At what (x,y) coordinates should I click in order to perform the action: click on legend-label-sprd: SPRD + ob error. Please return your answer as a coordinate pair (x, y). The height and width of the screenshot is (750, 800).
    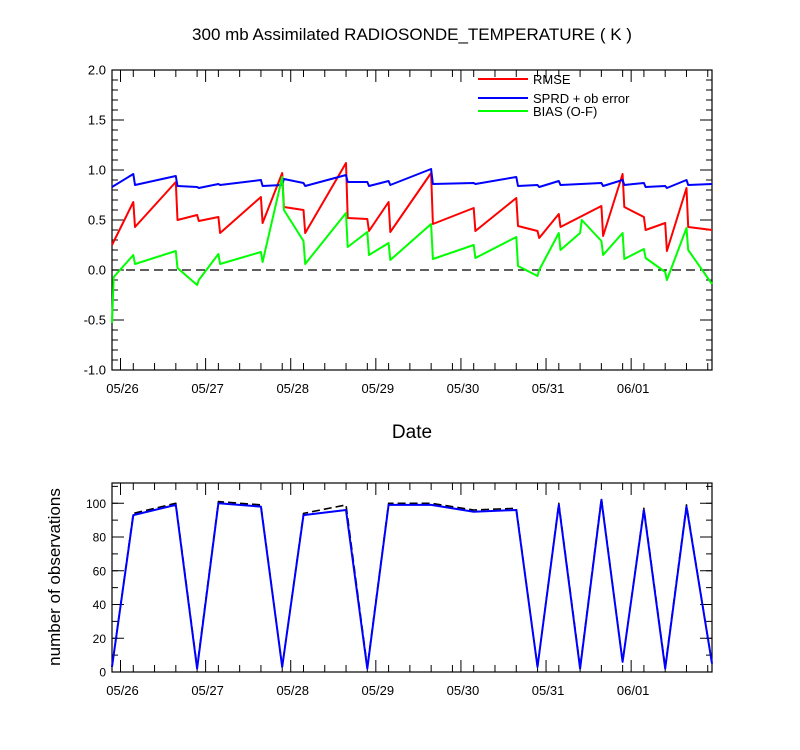
    Looking at the image, I should click on (581, 98).